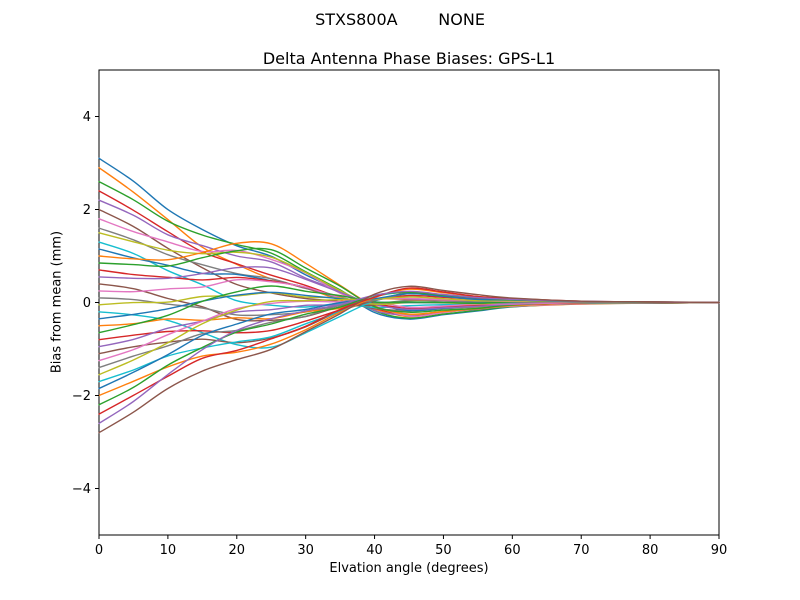 The height and width of the screenshot is (600, 800). Describe the element at coordinates (81, 396) in the screenshot. I see `y-tick-label: −2` at that location.